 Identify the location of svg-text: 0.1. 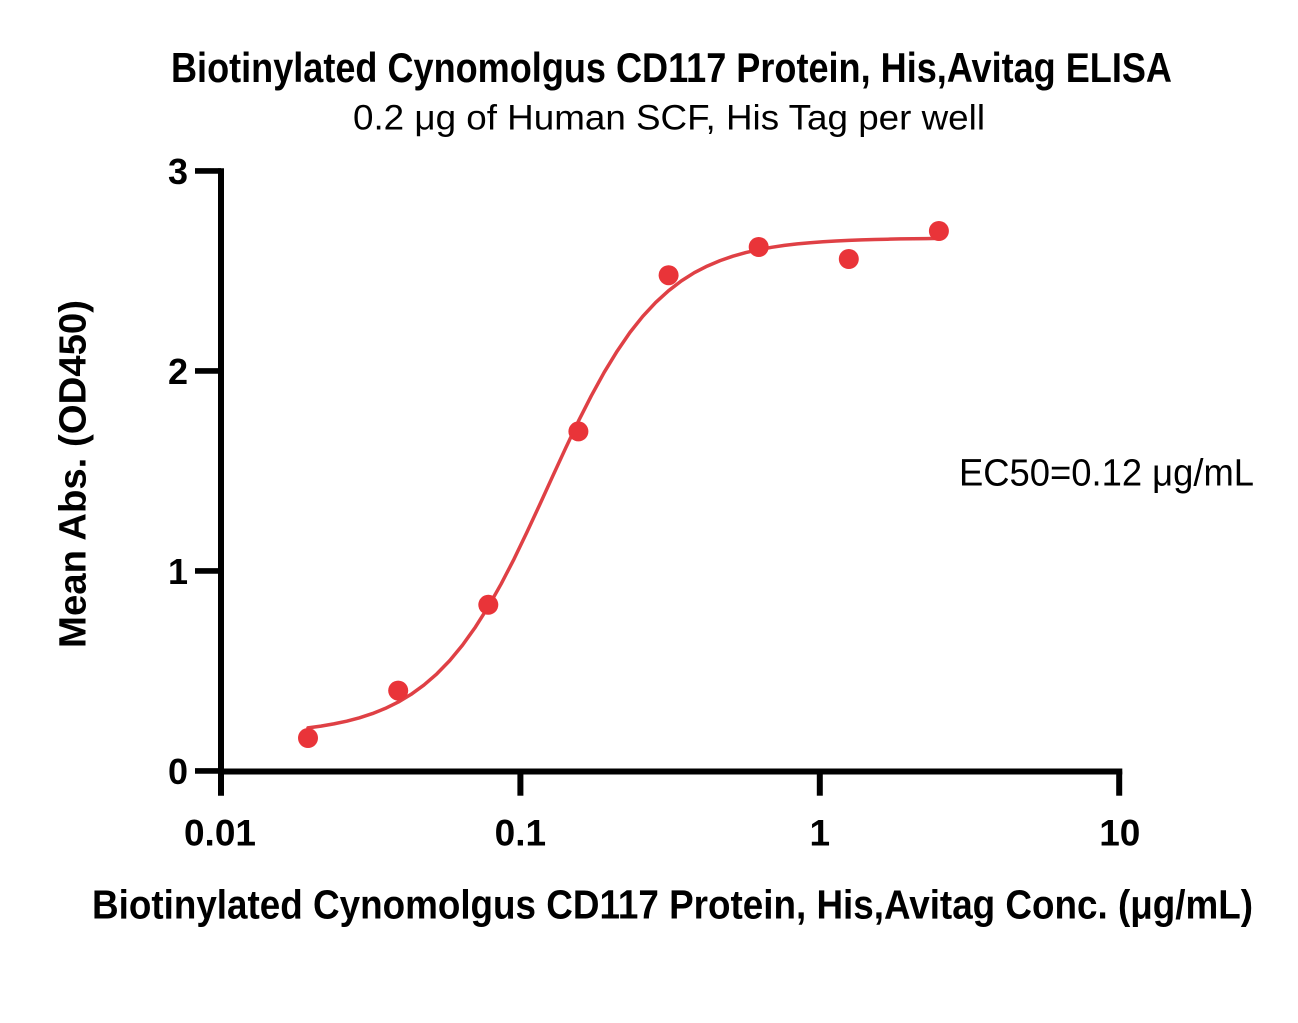
(520, 833).